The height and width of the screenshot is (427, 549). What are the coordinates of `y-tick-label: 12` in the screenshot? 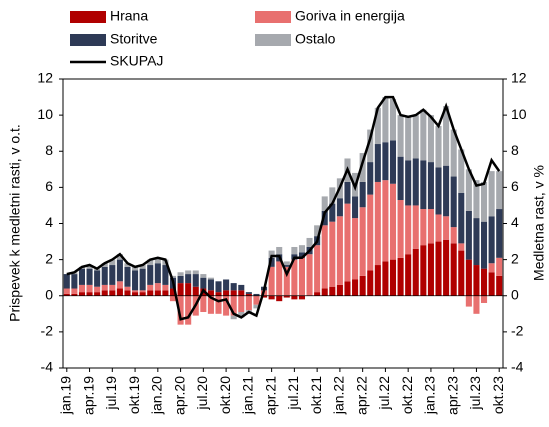 It's located at (45, 78).